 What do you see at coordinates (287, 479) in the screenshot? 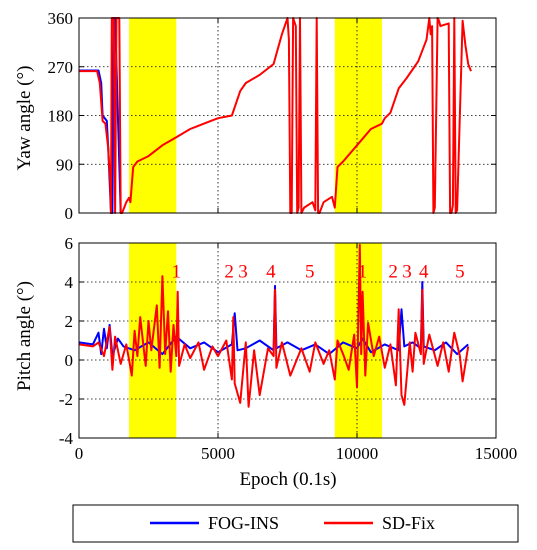
I see `epoch-axis-label: Epoch (0.1s)` at bounding box center [287, 479].